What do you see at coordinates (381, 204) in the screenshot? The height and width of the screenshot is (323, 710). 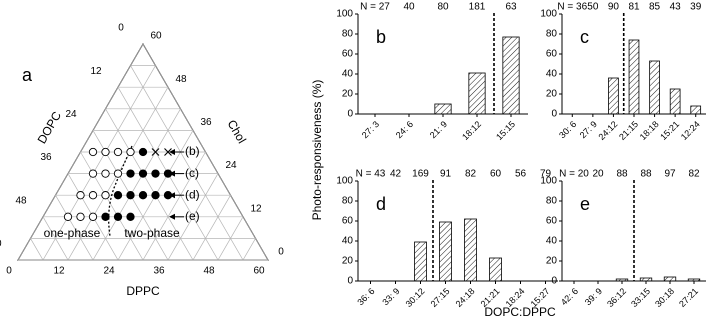 I see `panel-label: d` at bounding box center [381, 204].